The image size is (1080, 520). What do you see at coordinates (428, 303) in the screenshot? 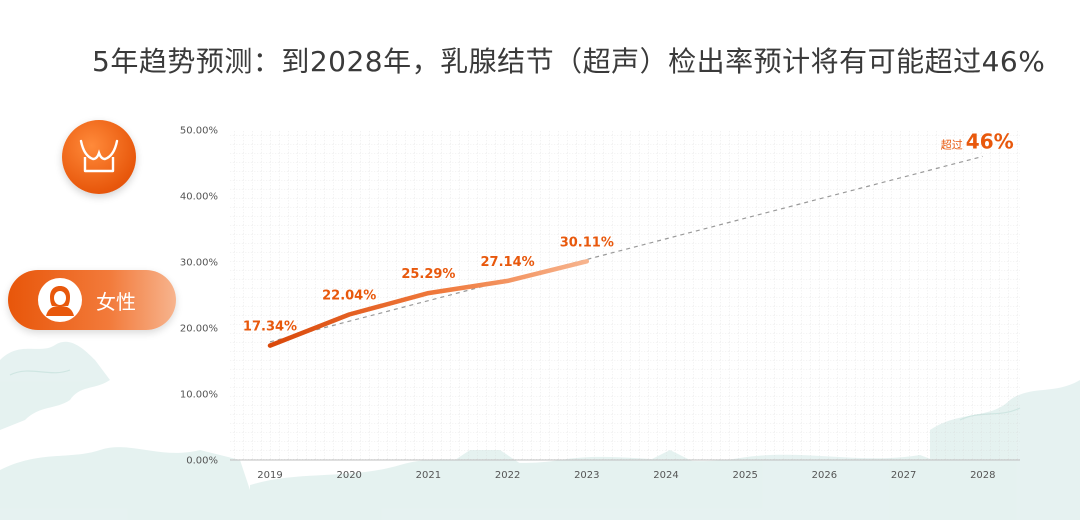
I see `series-line` at bounding box center [428, 303].